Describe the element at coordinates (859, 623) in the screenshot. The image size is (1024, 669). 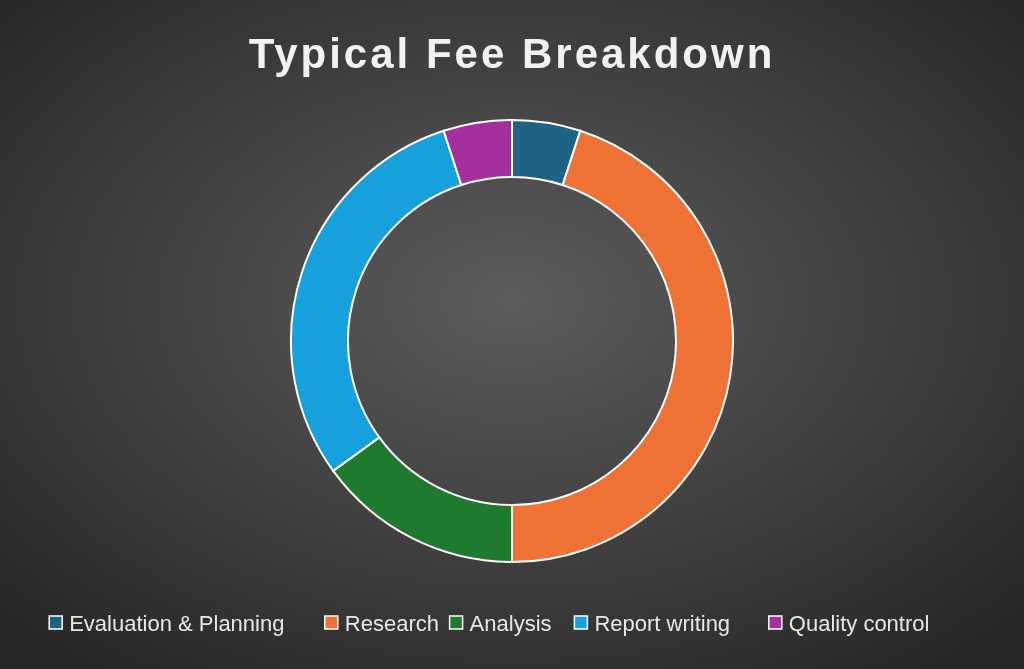
I see `legend-label: Quality control` at that location.